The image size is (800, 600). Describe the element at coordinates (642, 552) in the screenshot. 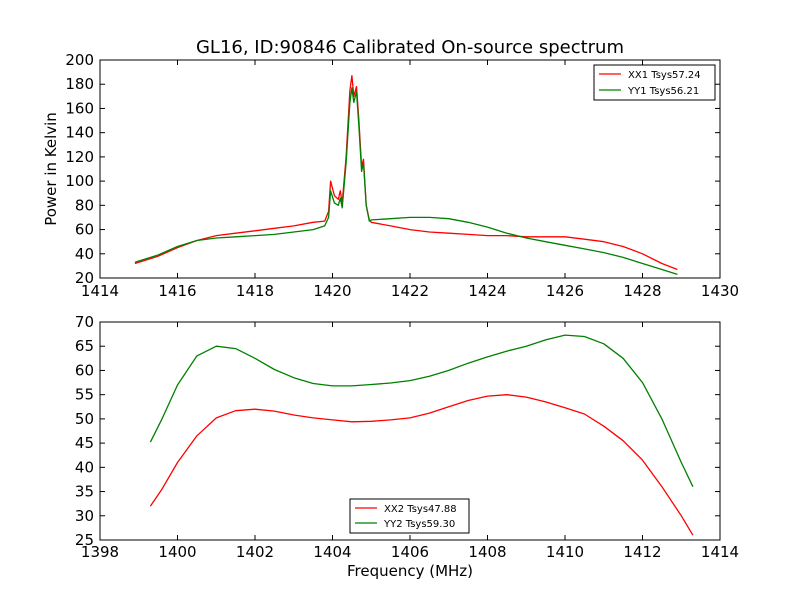

I see `bottom-x-tick-label: 1412` at that location.